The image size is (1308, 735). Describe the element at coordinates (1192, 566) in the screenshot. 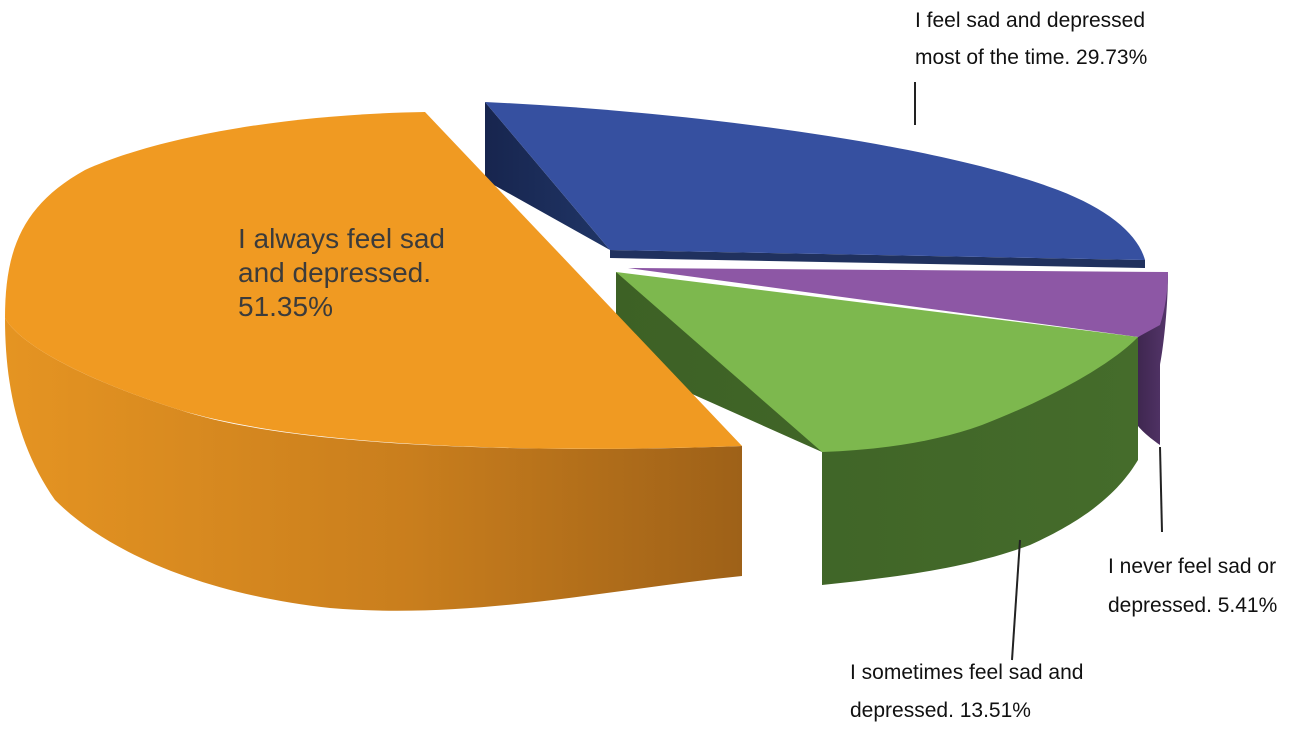

I see `slice-label-never-line-1: I never feel sad or` at that location.